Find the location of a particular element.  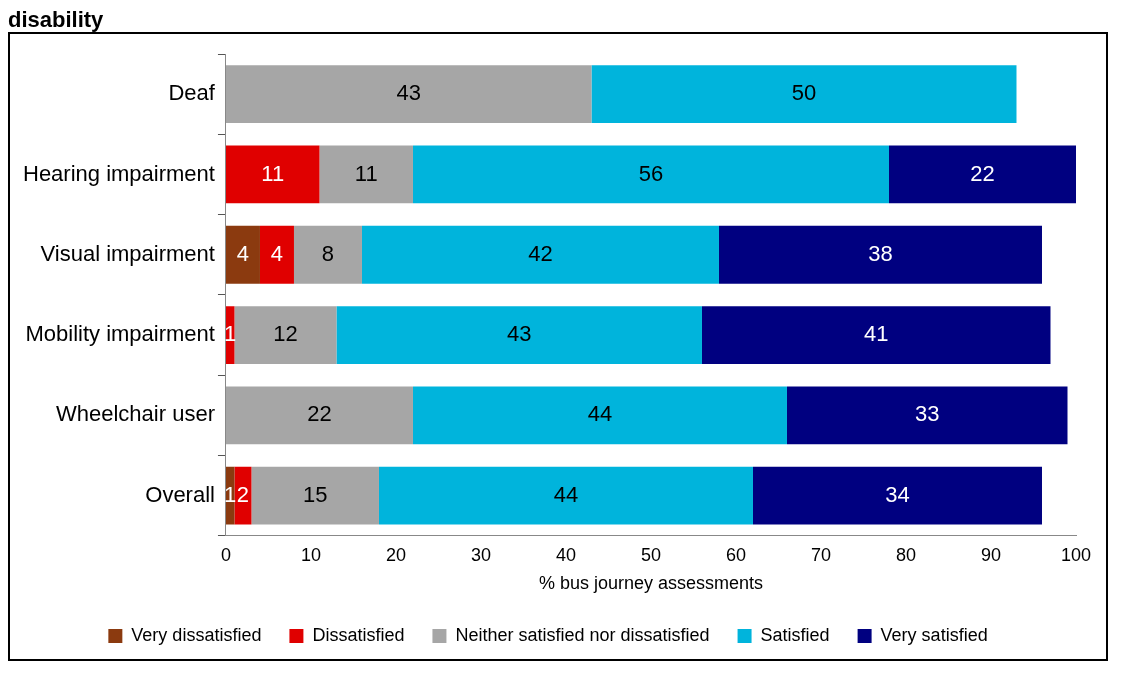

data-label: 50 is located at coordinates (804, 93).